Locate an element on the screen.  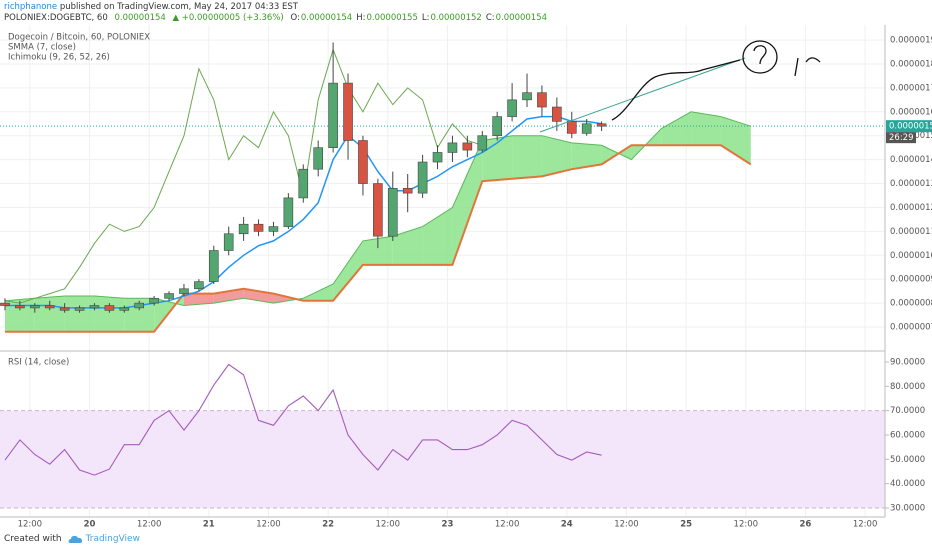
x-tick-label: 20 is located at coordinates (90, 525).